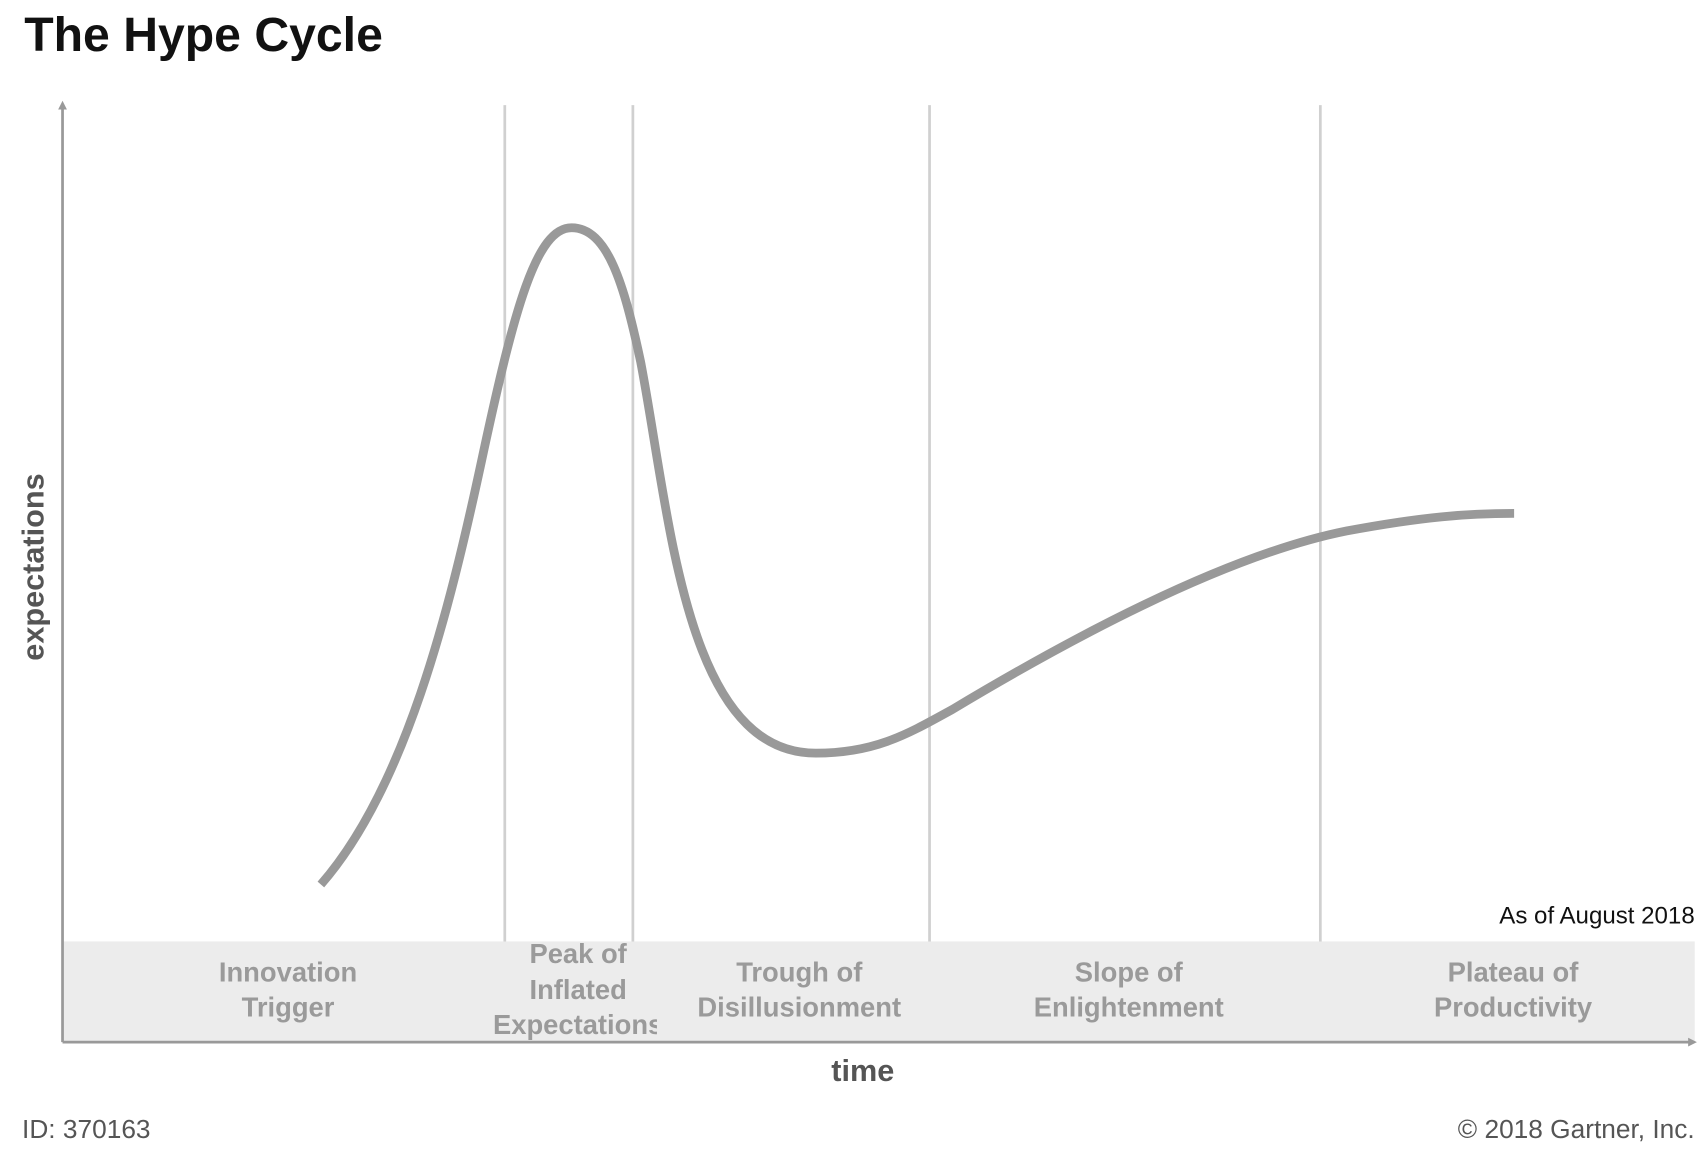 Image resolution: width=1708 pixels, height=1156 pixels. Describe the element at coordinates (1129, 972) in the screenshot. I see `phase-label: Slope of` at that location.